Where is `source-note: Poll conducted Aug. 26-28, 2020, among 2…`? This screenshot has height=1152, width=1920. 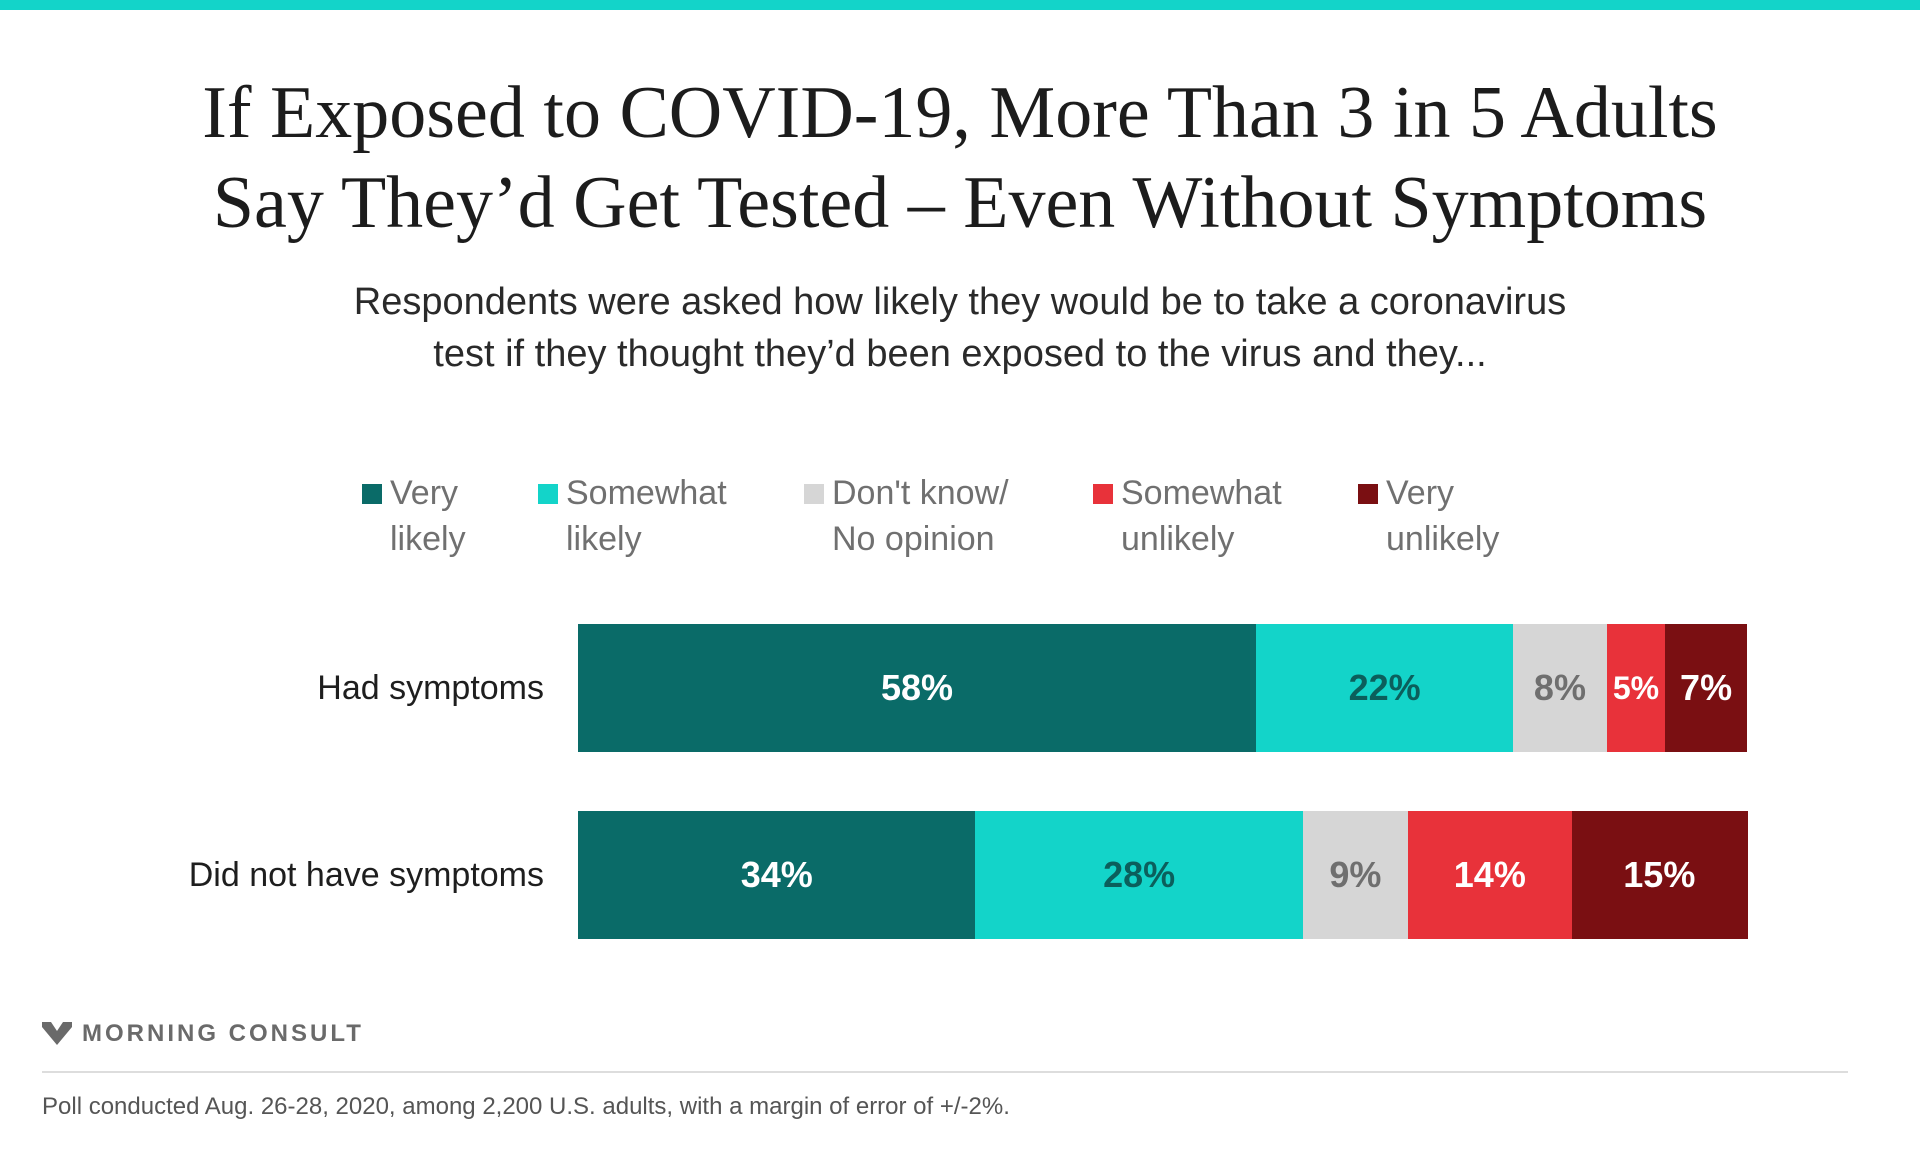 source-note: Poll conducted Aug. 26-28, 2020, among 2… is located at coordinates (526, 1106).